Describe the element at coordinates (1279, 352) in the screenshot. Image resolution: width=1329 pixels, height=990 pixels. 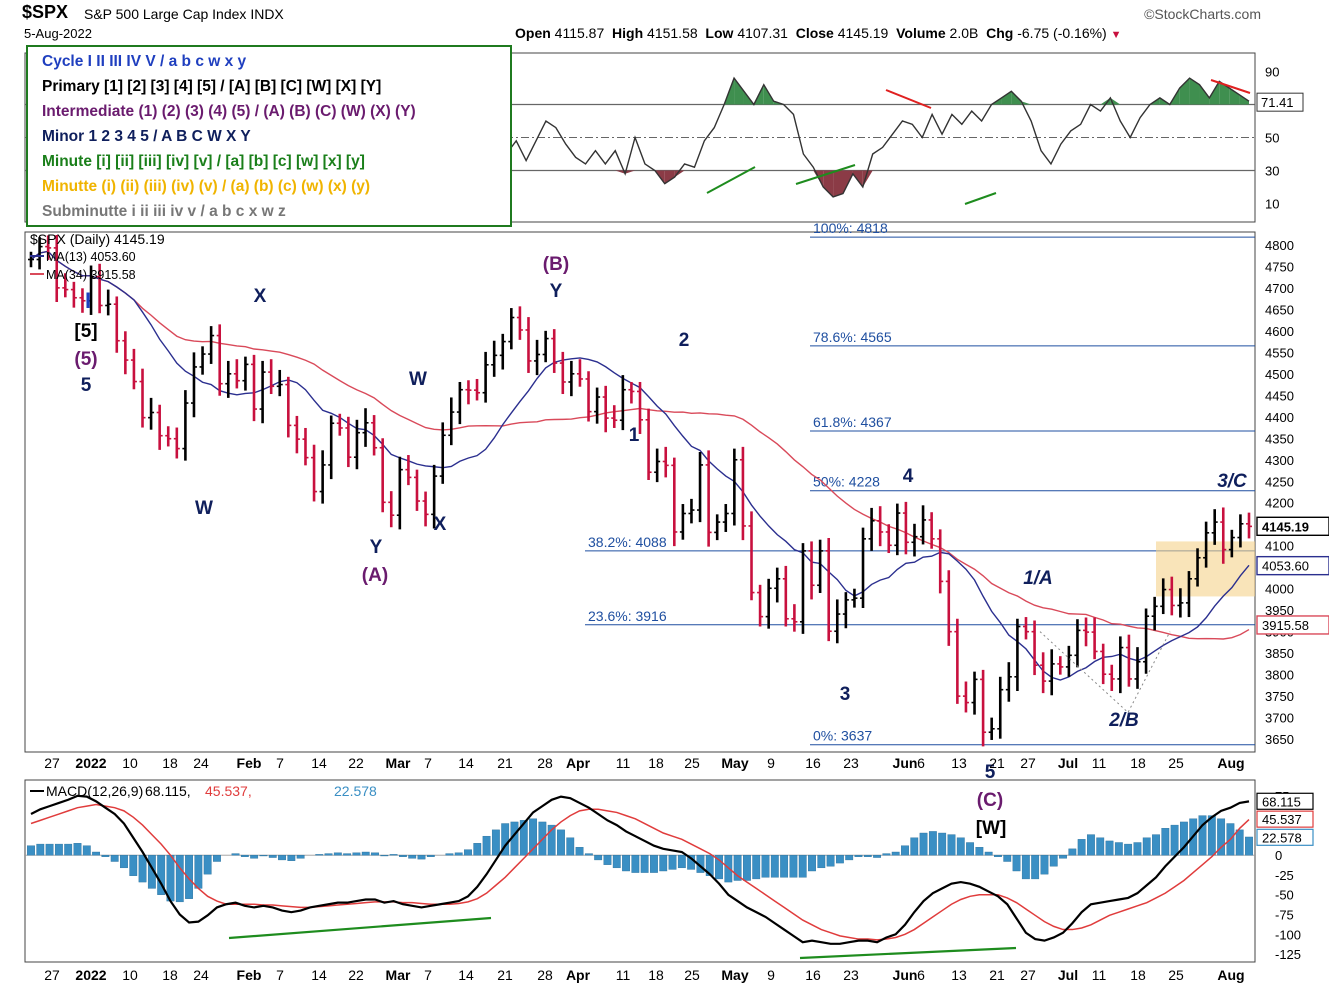
I see `price-tick-label: 4550` at that location.